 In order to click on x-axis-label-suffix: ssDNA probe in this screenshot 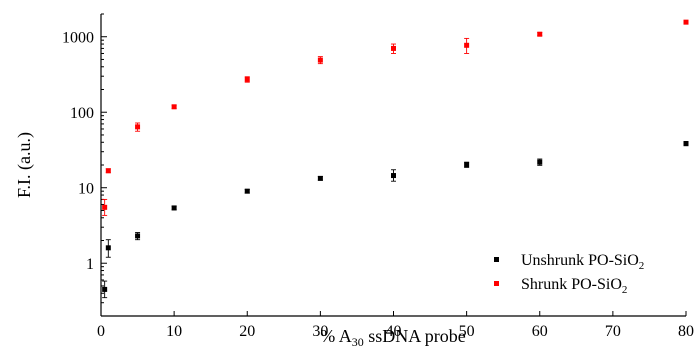, I will do `click(415, 336)`.